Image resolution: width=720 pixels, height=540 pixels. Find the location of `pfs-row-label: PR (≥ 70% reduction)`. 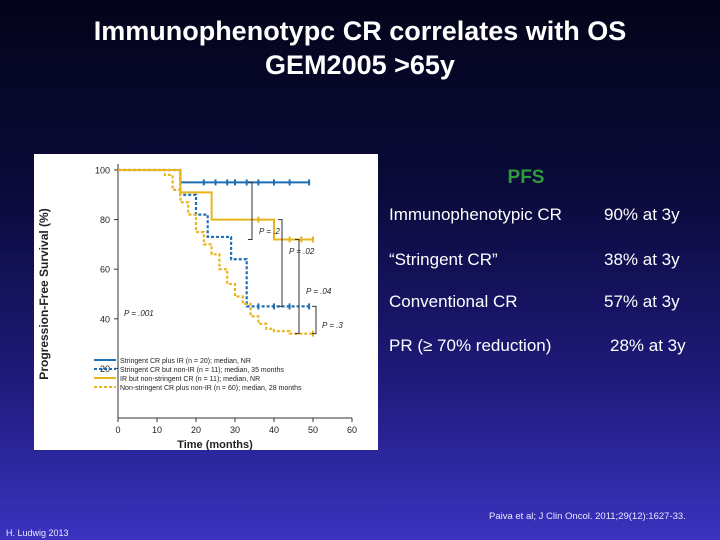

pfs-row-label: PR (≥ 70% reduction) is located at coordinates (470, 345).